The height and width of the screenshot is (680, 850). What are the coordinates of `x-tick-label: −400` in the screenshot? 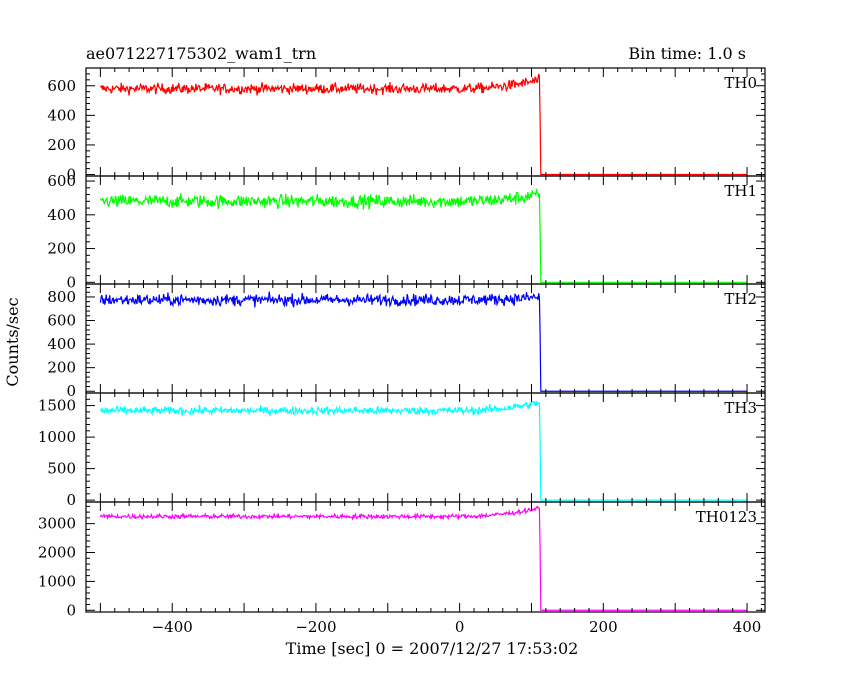 It's located at (172, 627).